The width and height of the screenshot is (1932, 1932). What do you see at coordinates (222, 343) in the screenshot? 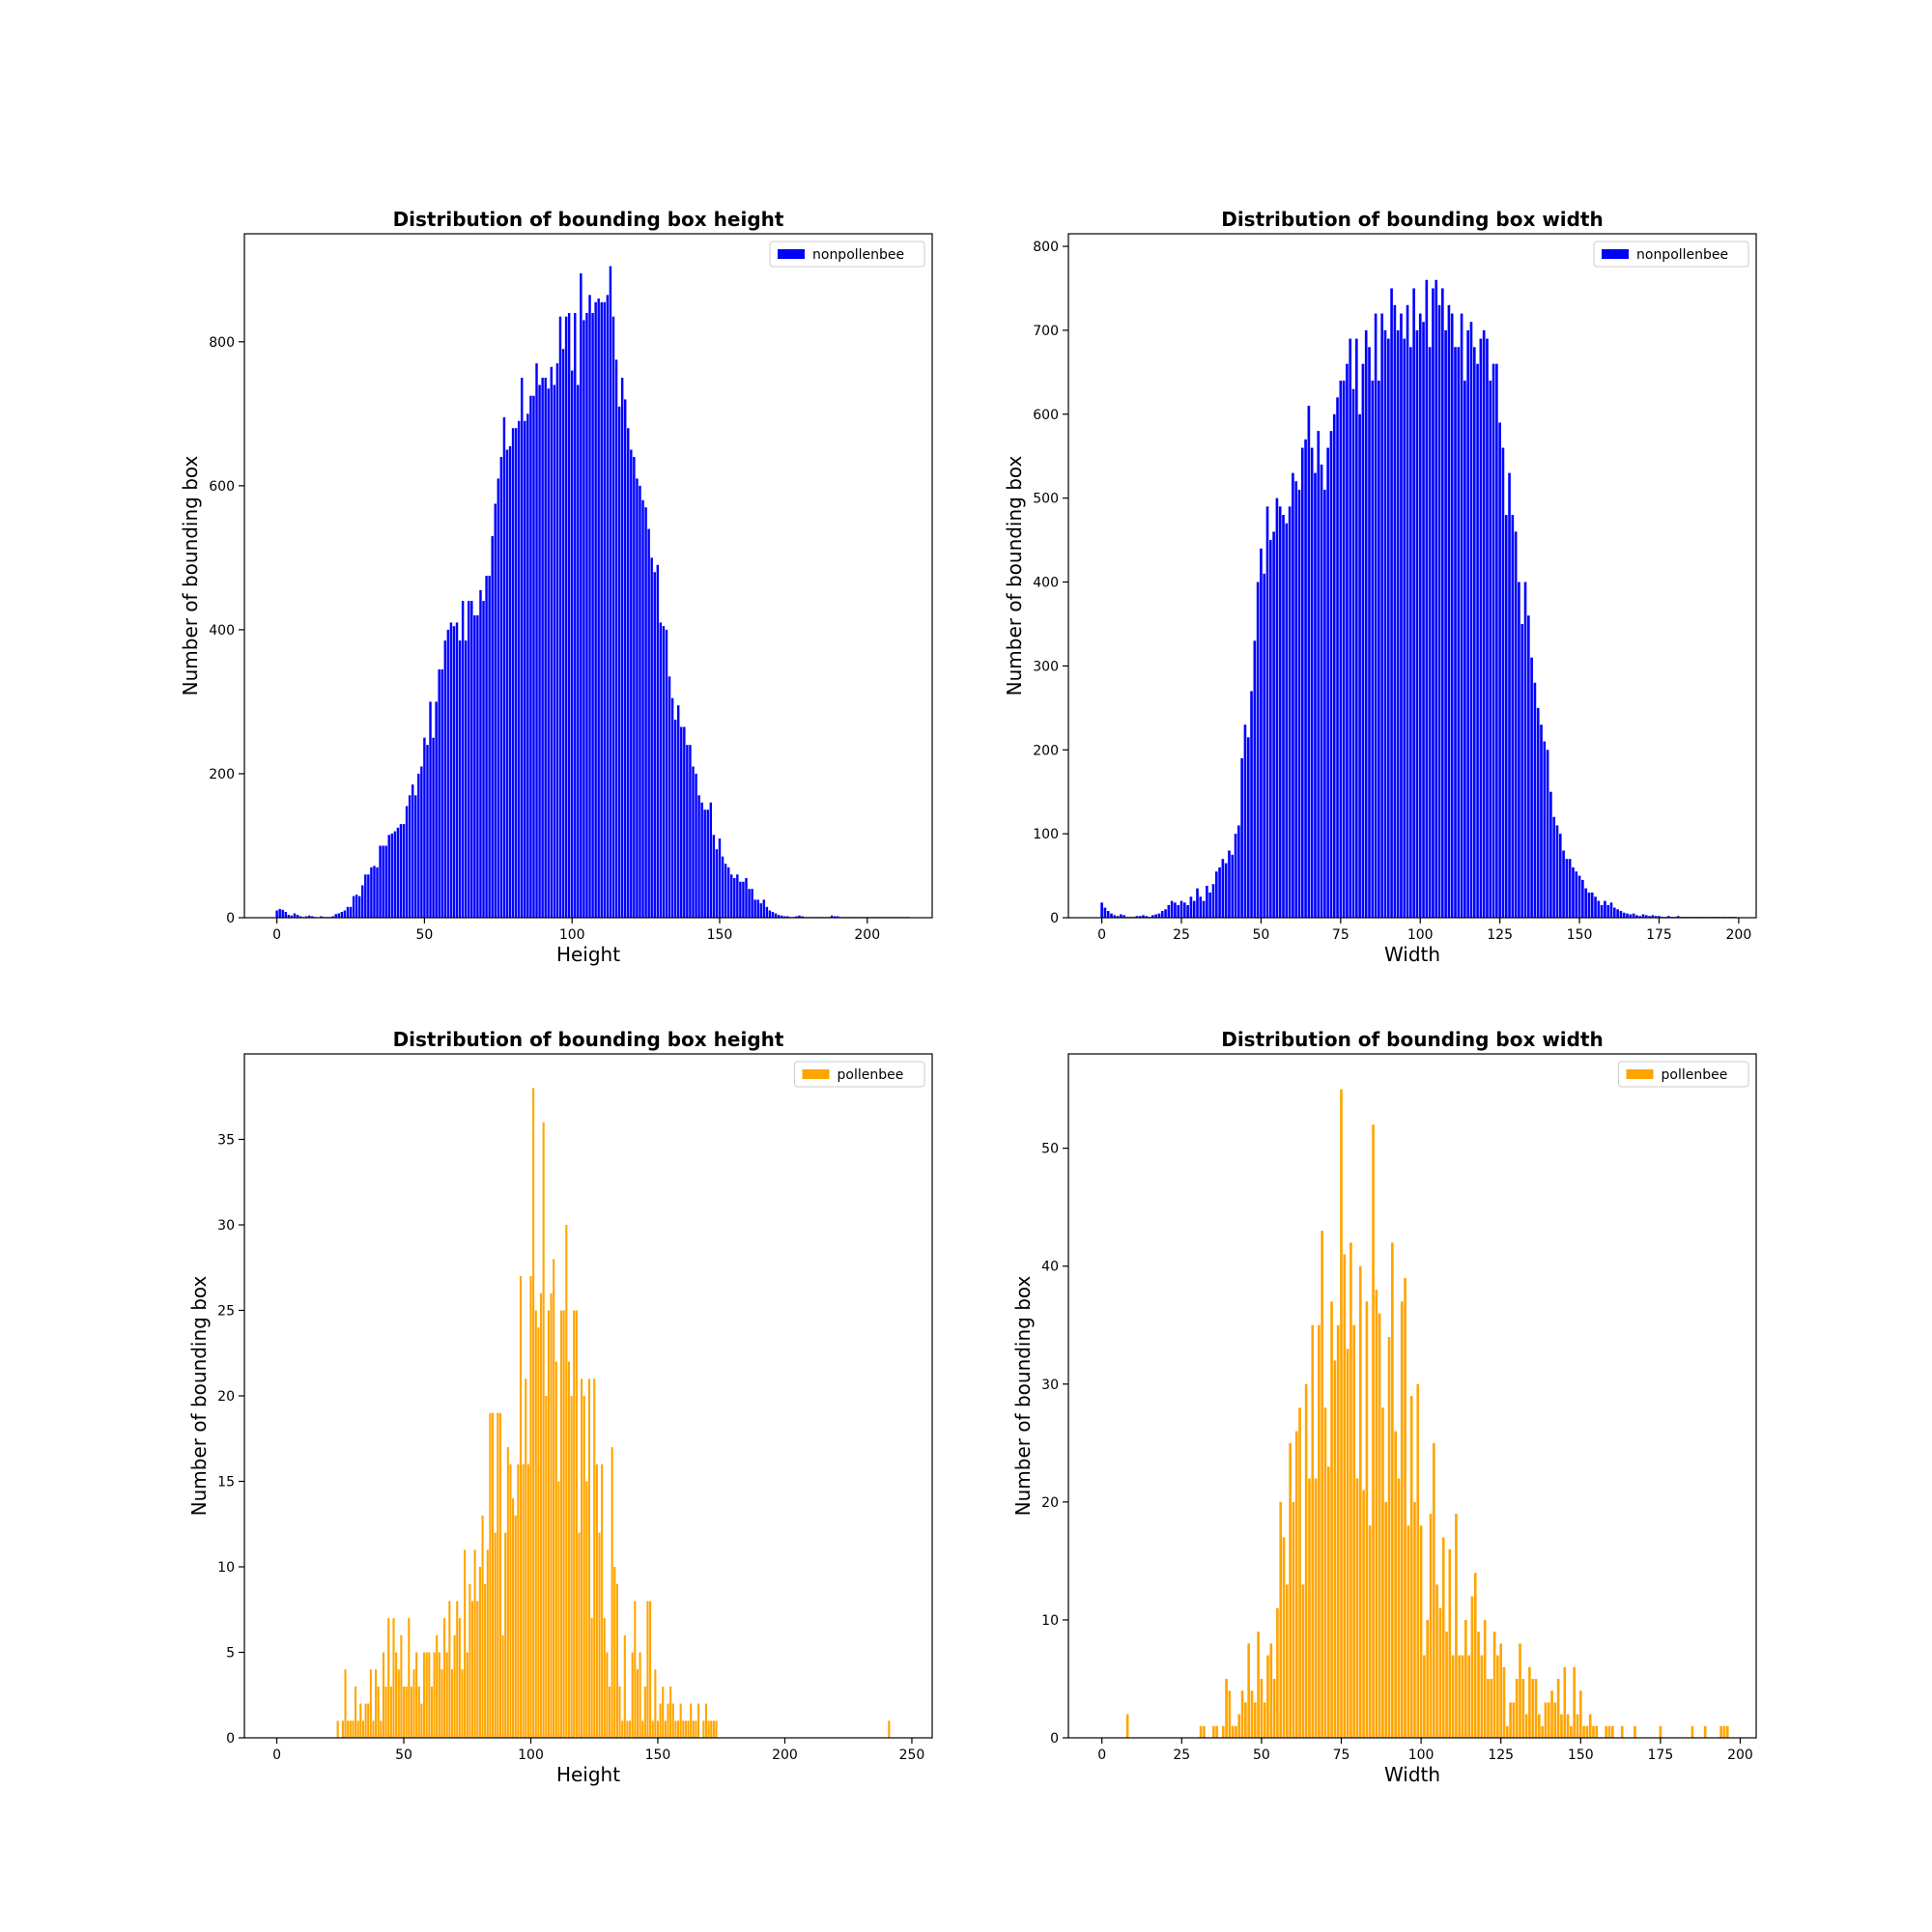
I see `y-tick-label: 800` at bounding box center [222, 343].